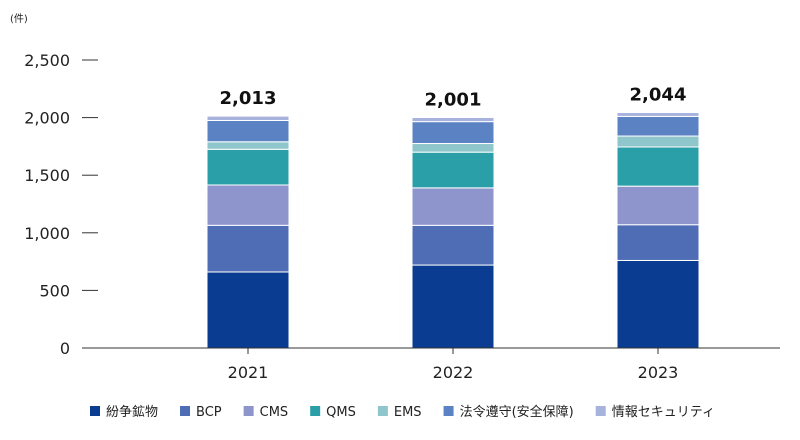 This screenshot has width=800, height=440. Describe the element at coordinates (65, 348) in the screenshot. I see `y-tick-label: 0` at that location.